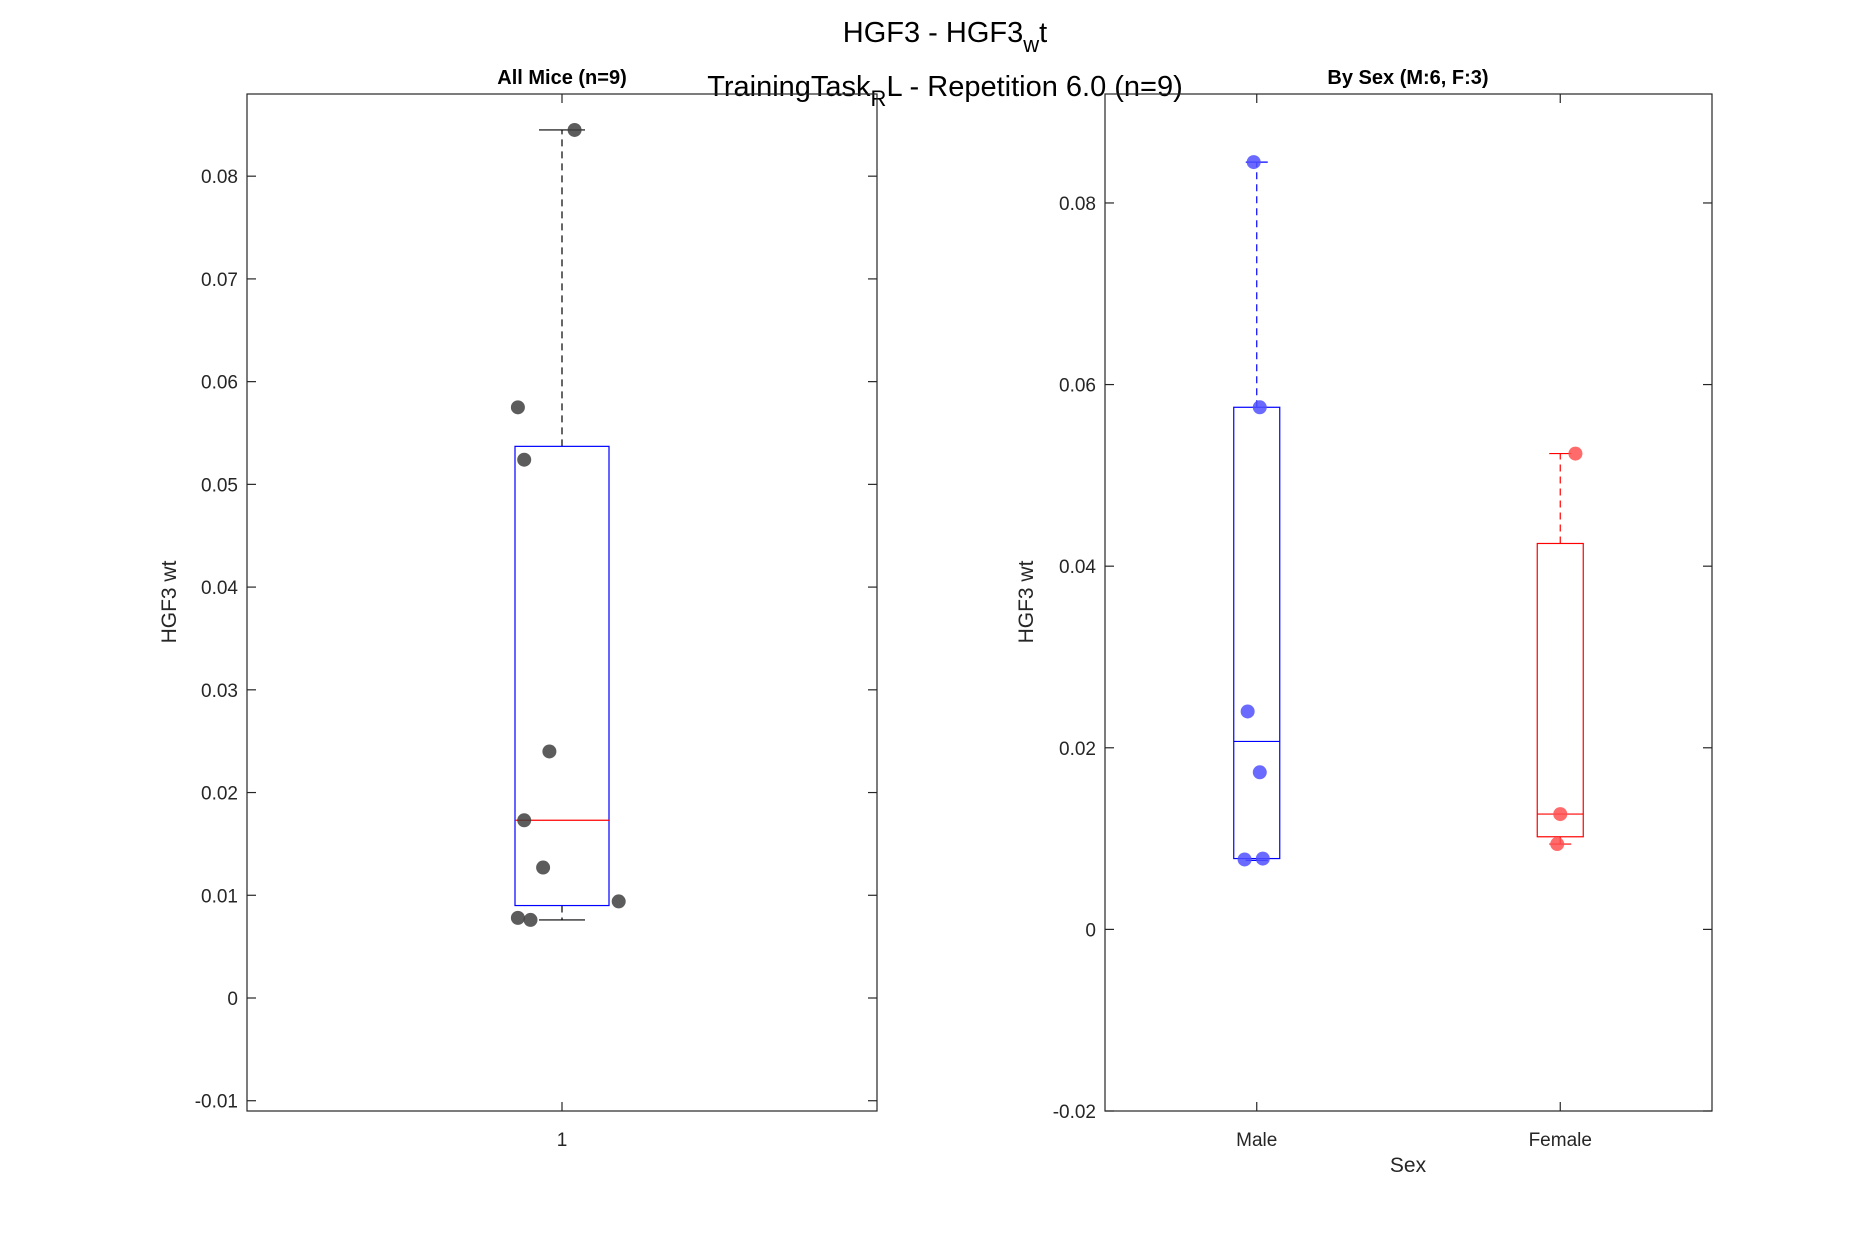 The height and width of the screenshot is (1238, 1875). I want to click on figure-title-line1: HGF3 - HGF3wt, so click(945, 37).